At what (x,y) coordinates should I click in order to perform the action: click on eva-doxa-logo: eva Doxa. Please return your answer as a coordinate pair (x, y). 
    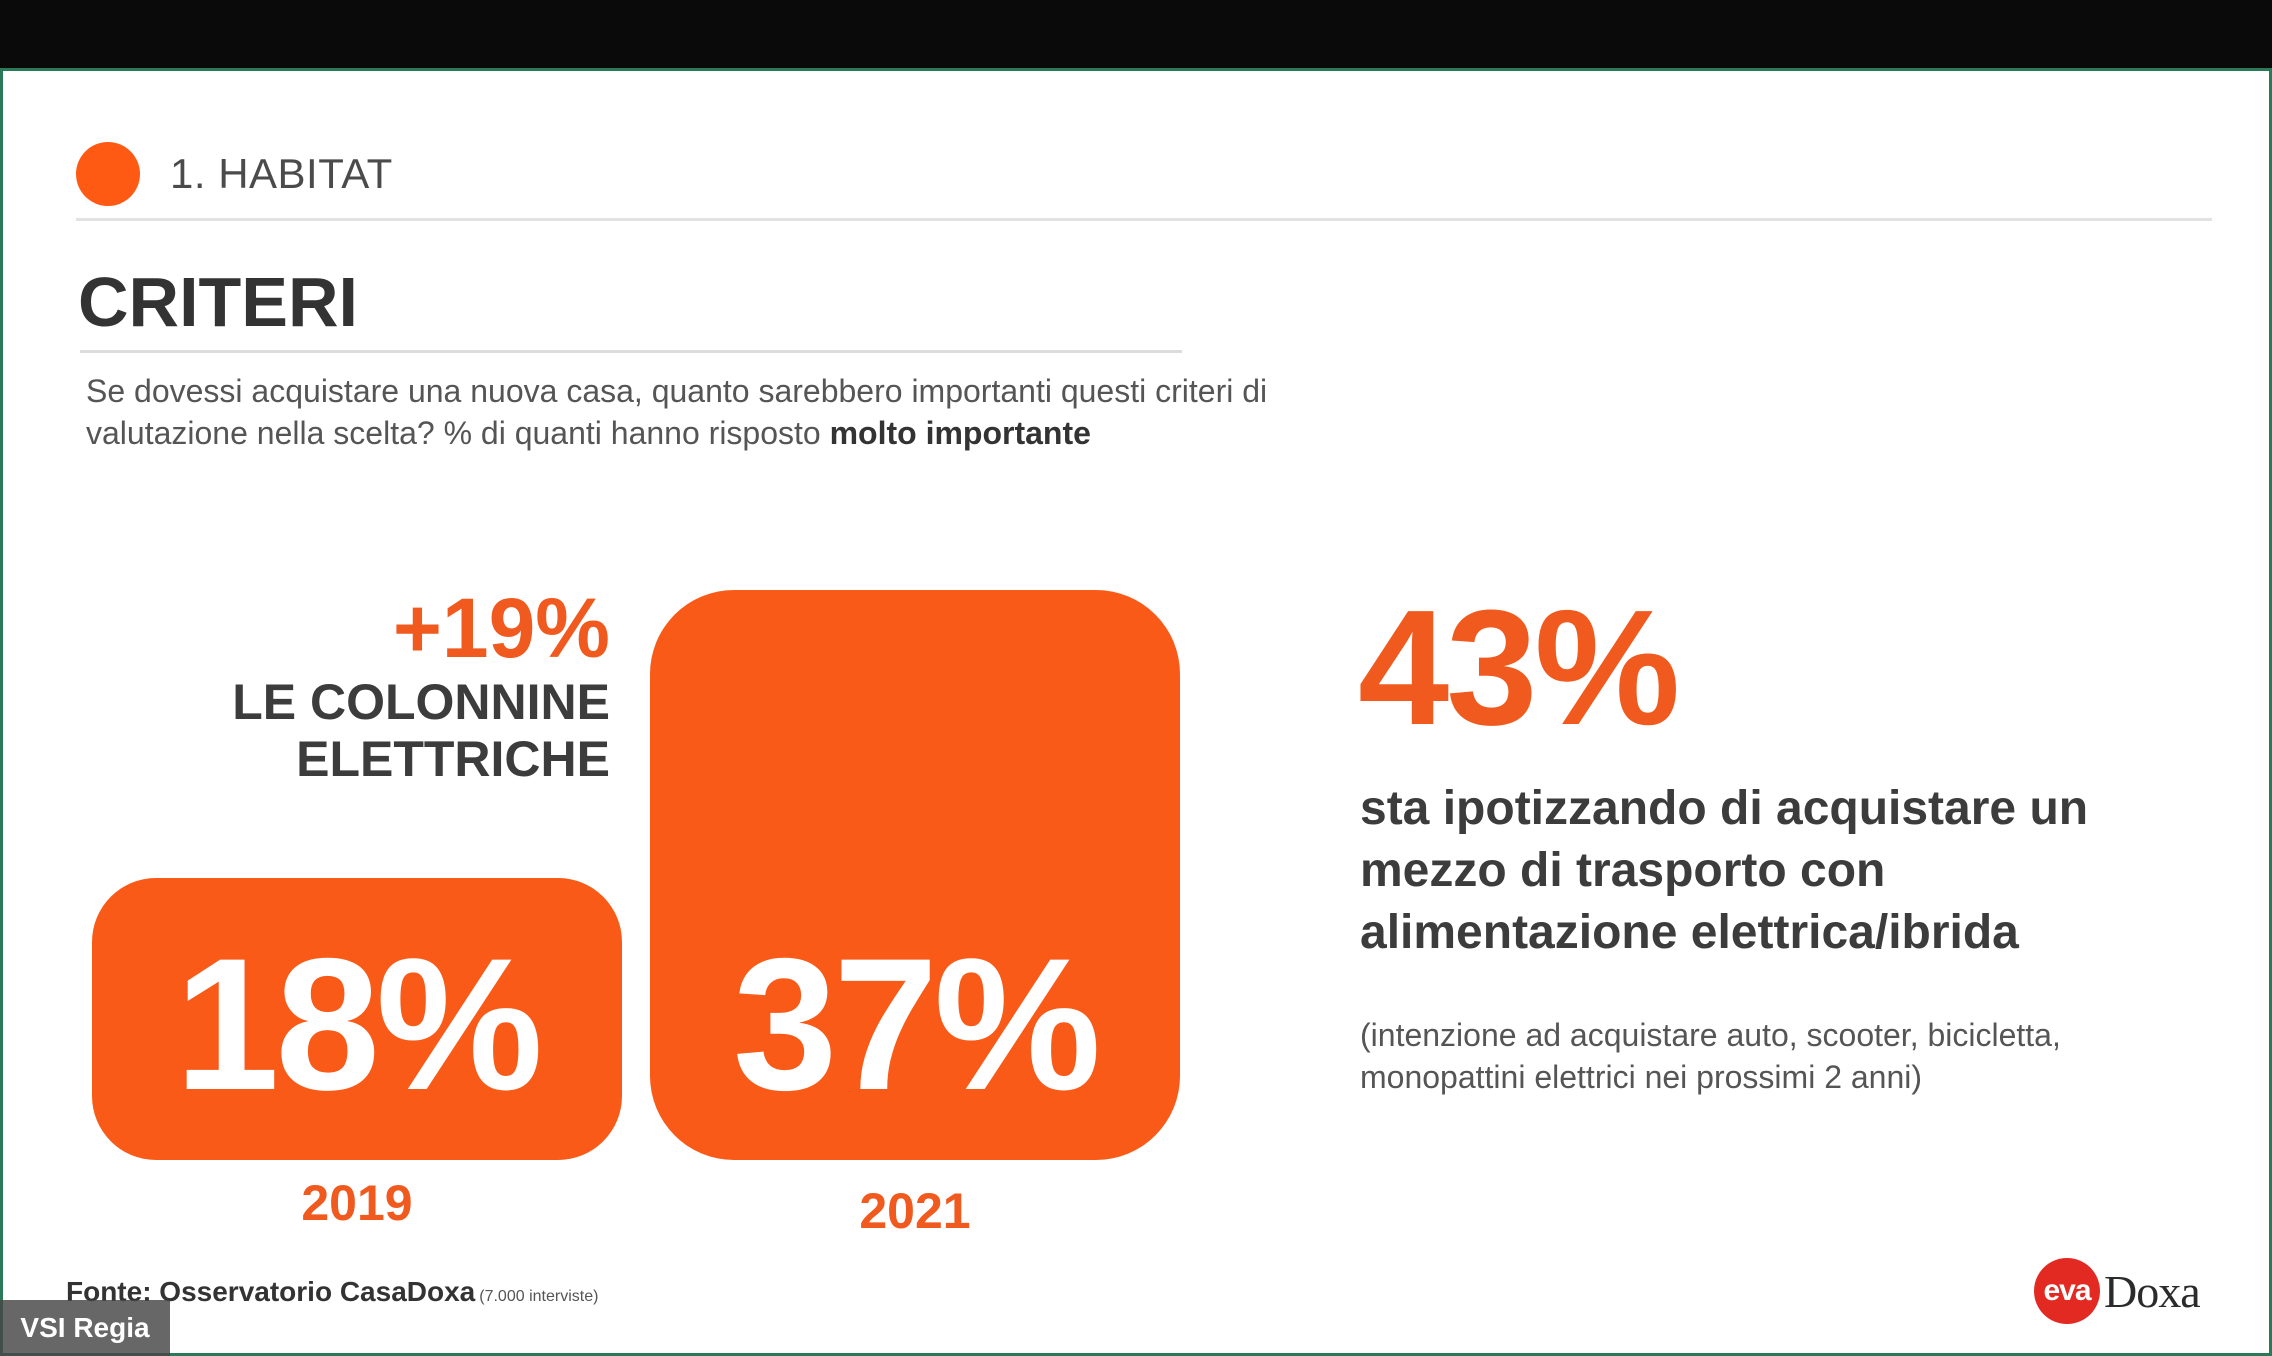
    Looking at the image, I should click on (2117, 1291).